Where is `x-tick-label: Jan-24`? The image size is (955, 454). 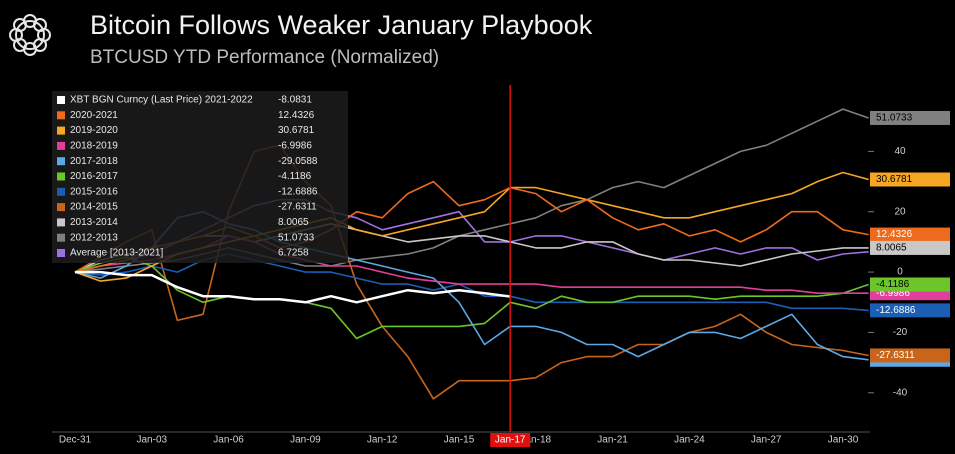
x-tick-label: Jan-24 is located at coordinates (689, 440).